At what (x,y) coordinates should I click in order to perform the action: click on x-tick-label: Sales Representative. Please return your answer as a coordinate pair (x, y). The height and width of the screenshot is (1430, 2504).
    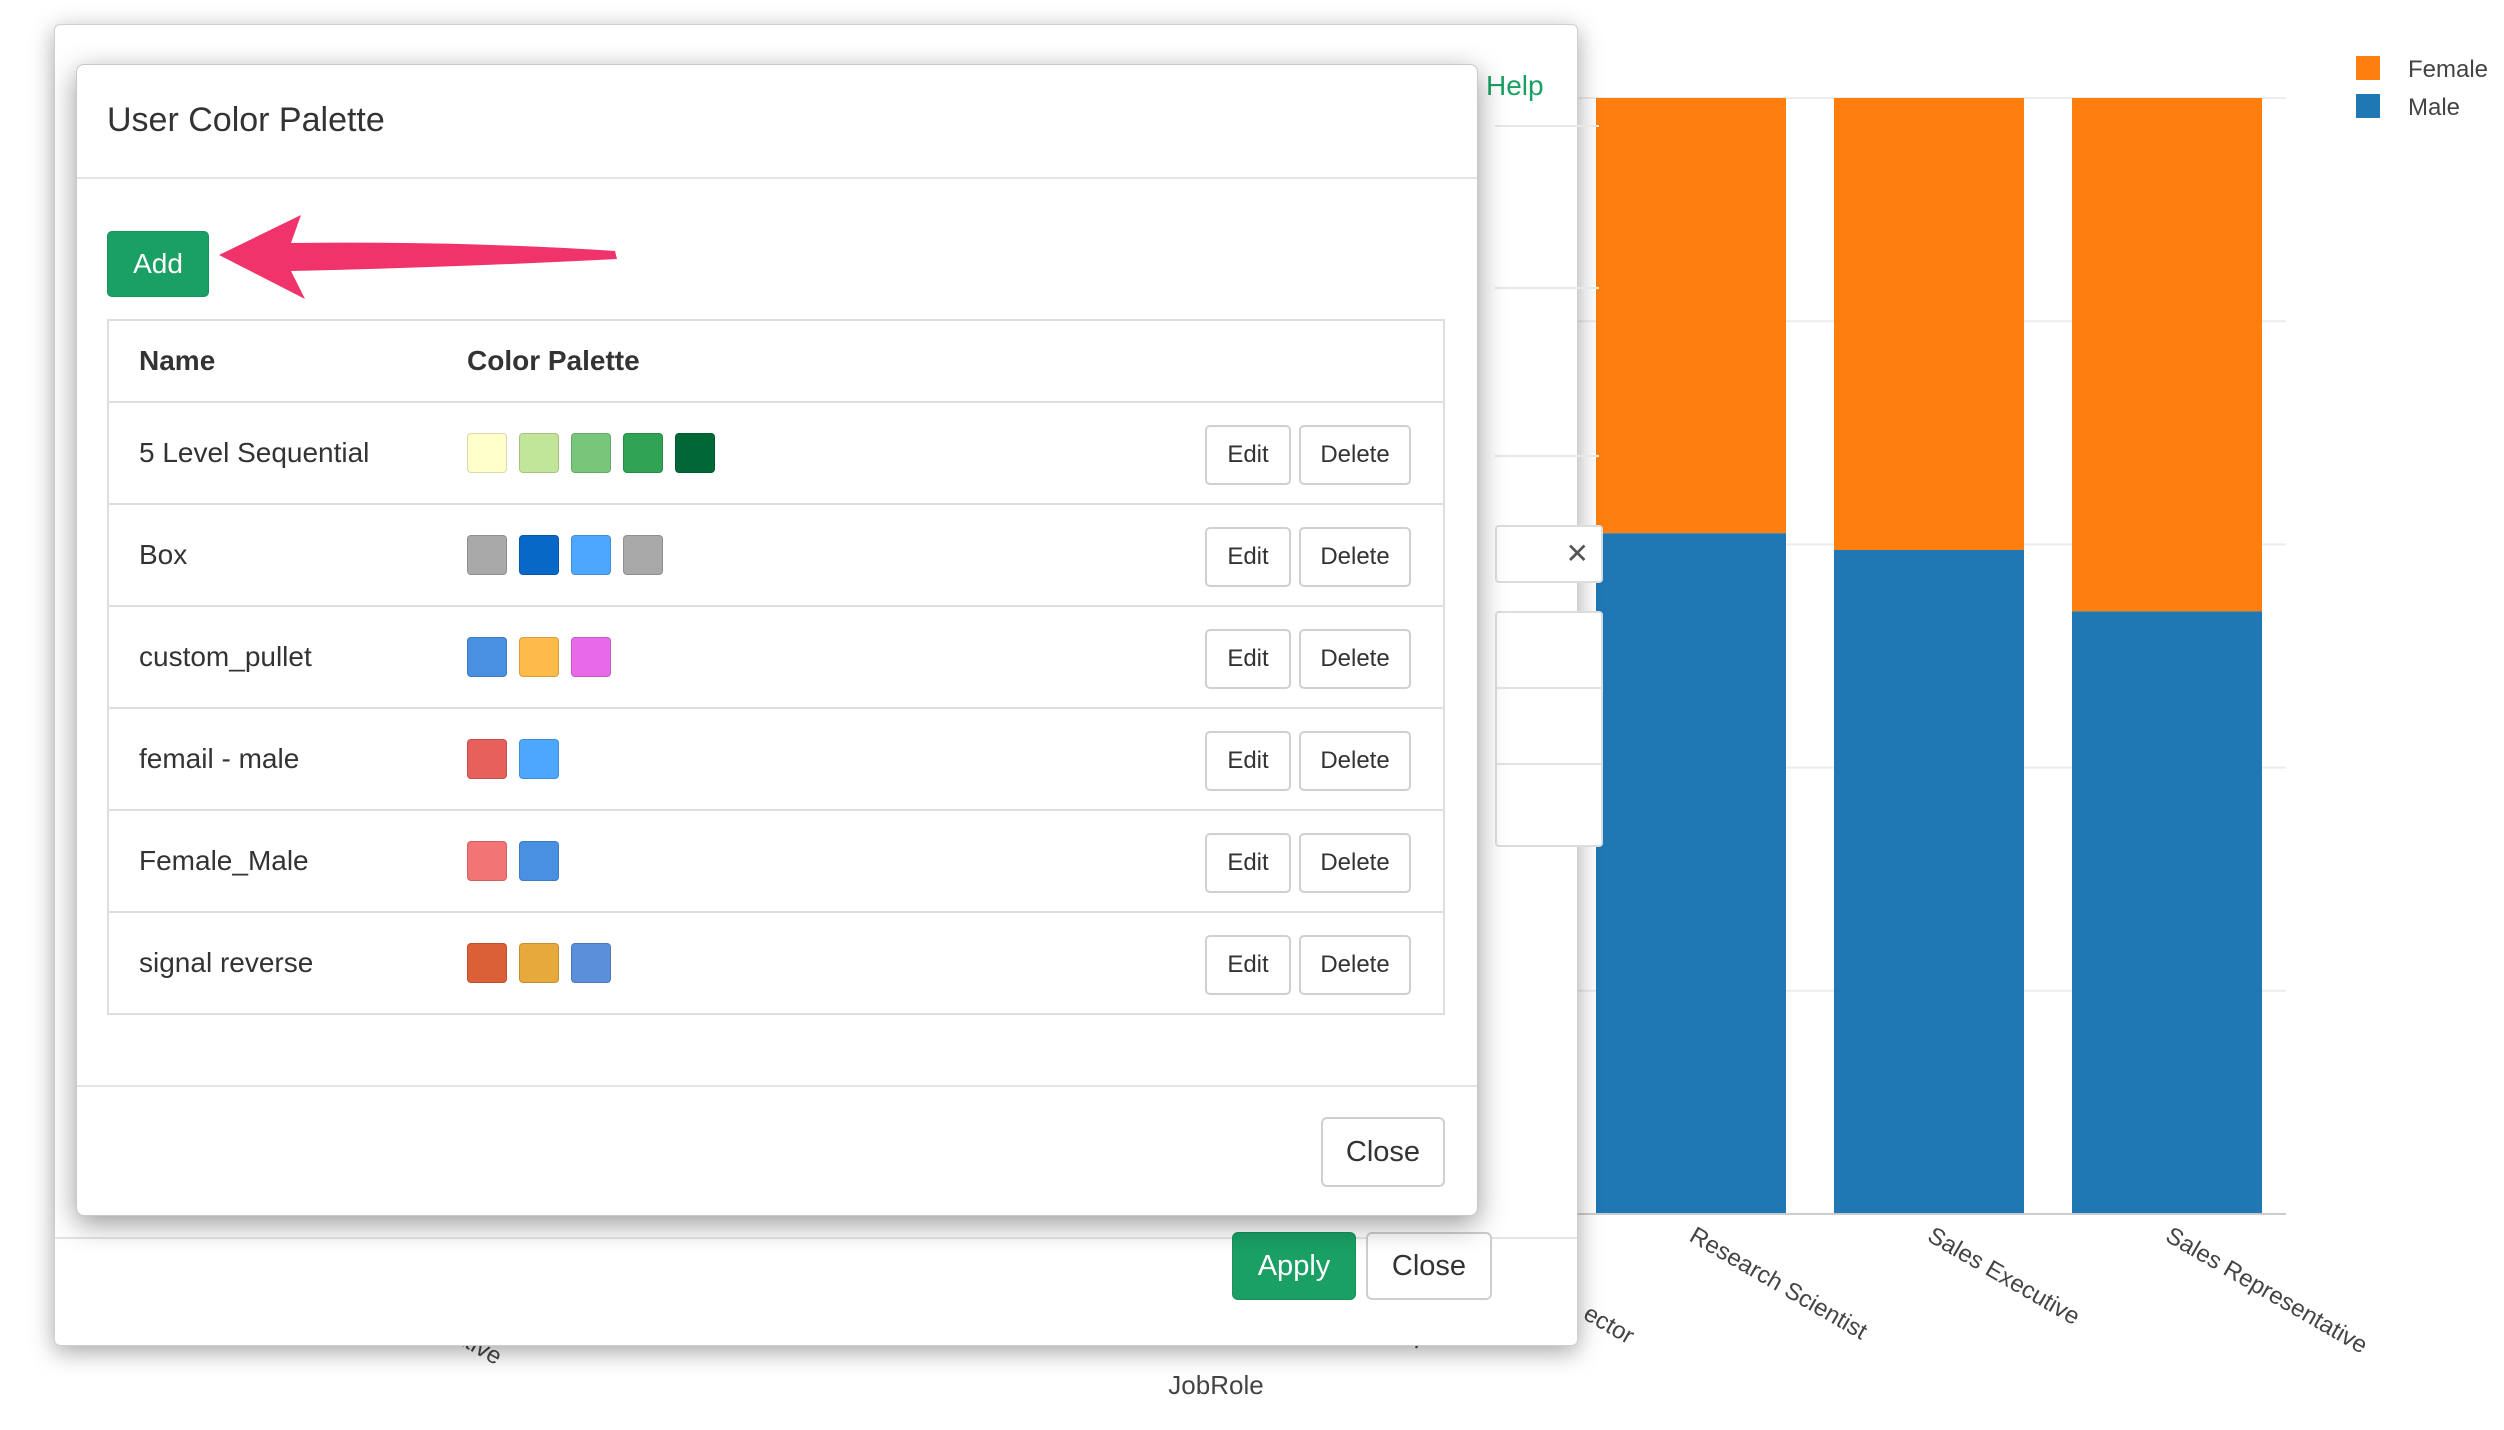
    Looking at the image, I should click on (2266, 1290).